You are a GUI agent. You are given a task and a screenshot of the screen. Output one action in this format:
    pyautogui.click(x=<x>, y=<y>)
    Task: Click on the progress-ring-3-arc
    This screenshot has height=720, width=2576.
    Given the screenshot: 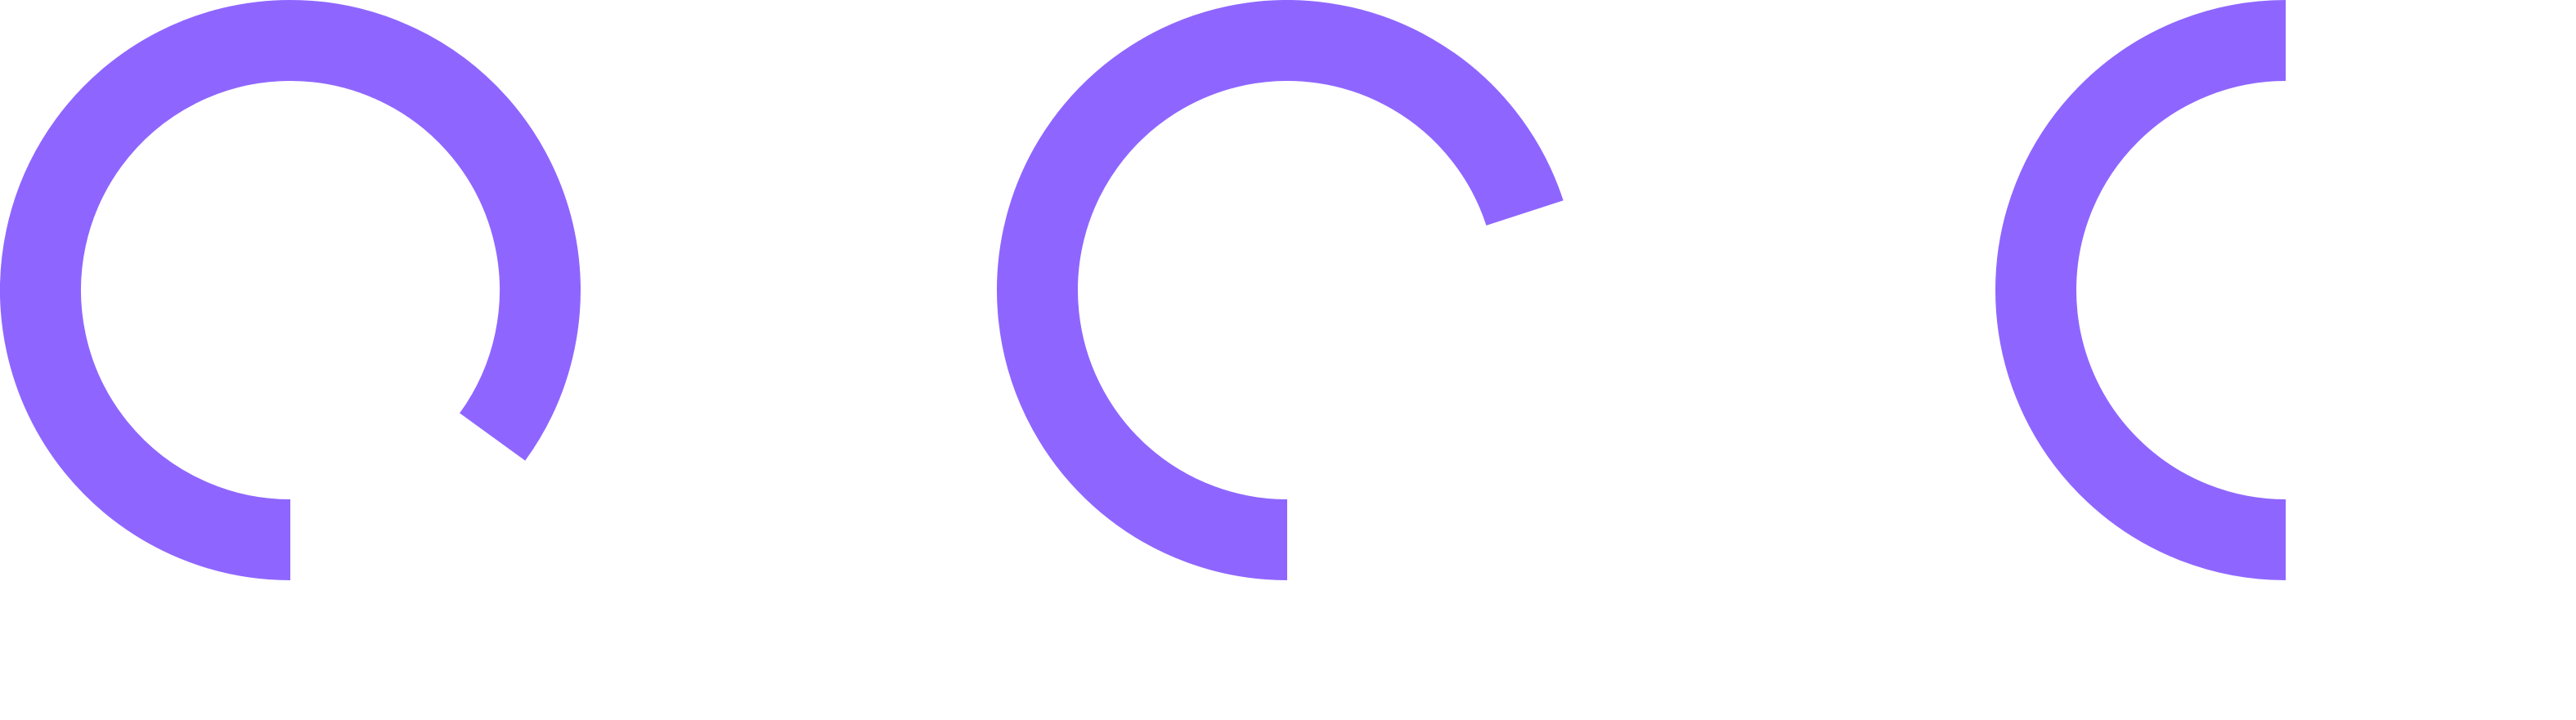 What is the action you would take?
    pyautogui.click(x=2141, y=290)
    